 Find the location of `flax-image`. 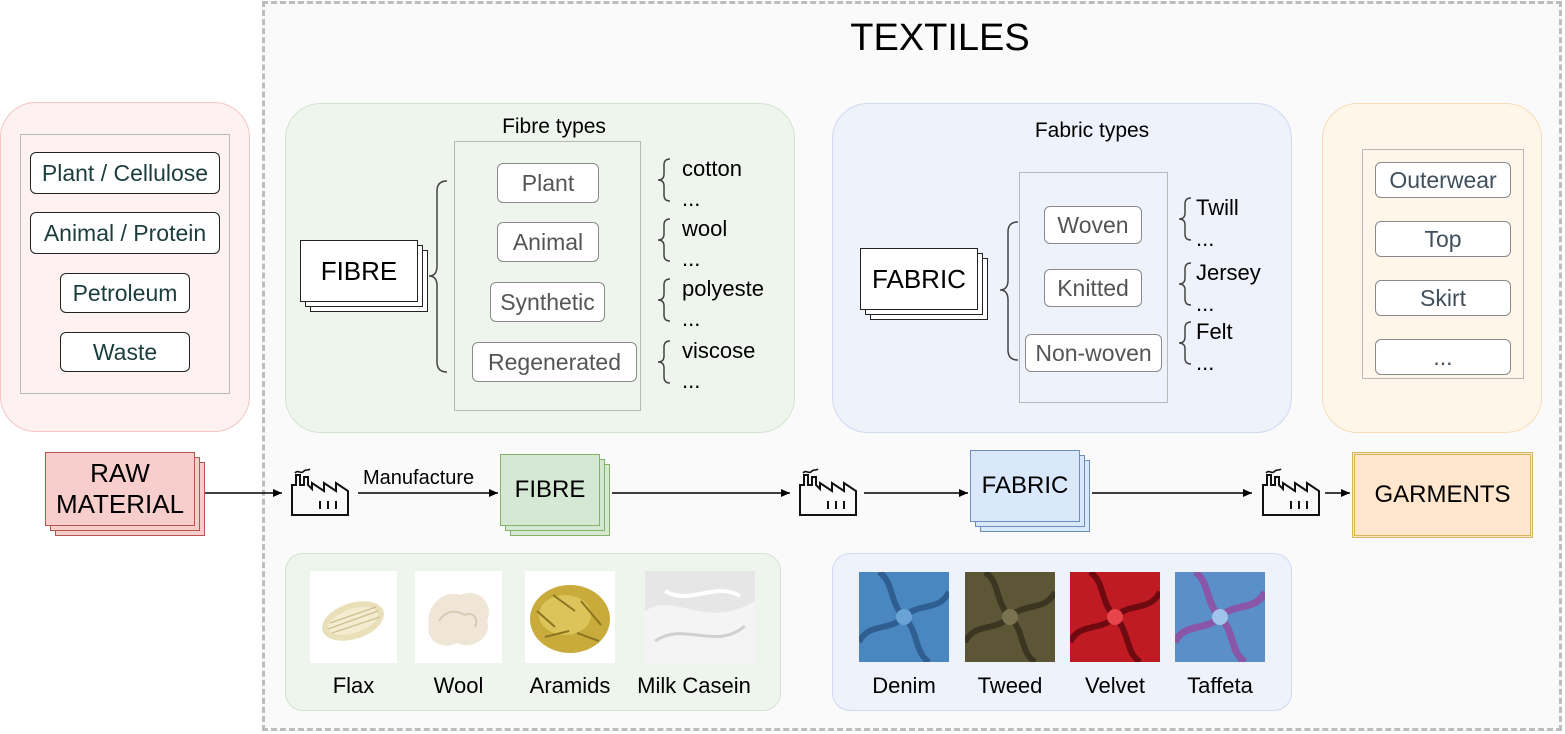

flax-image is located at coordinates (353, 617).